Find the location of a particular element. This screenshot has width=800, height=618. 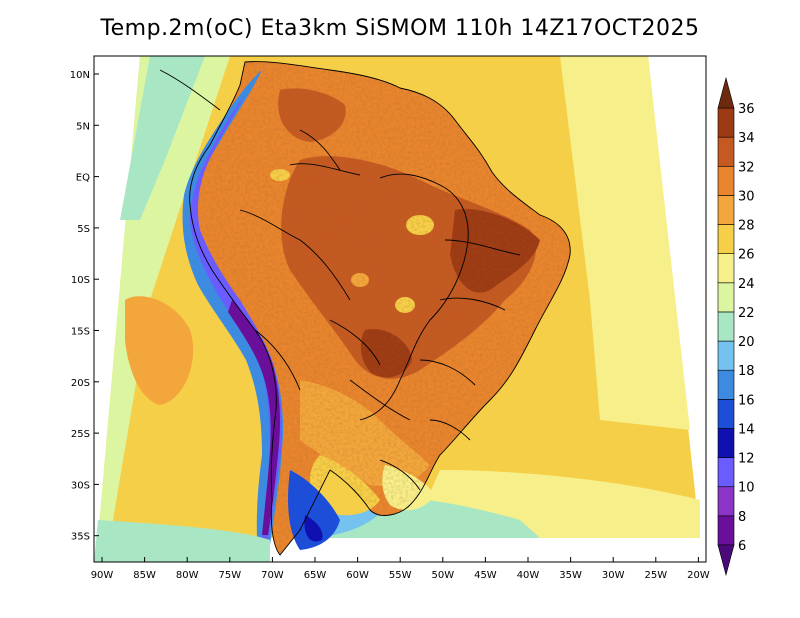

lon-tick-label: 45W is located at coordinates (485, 575).